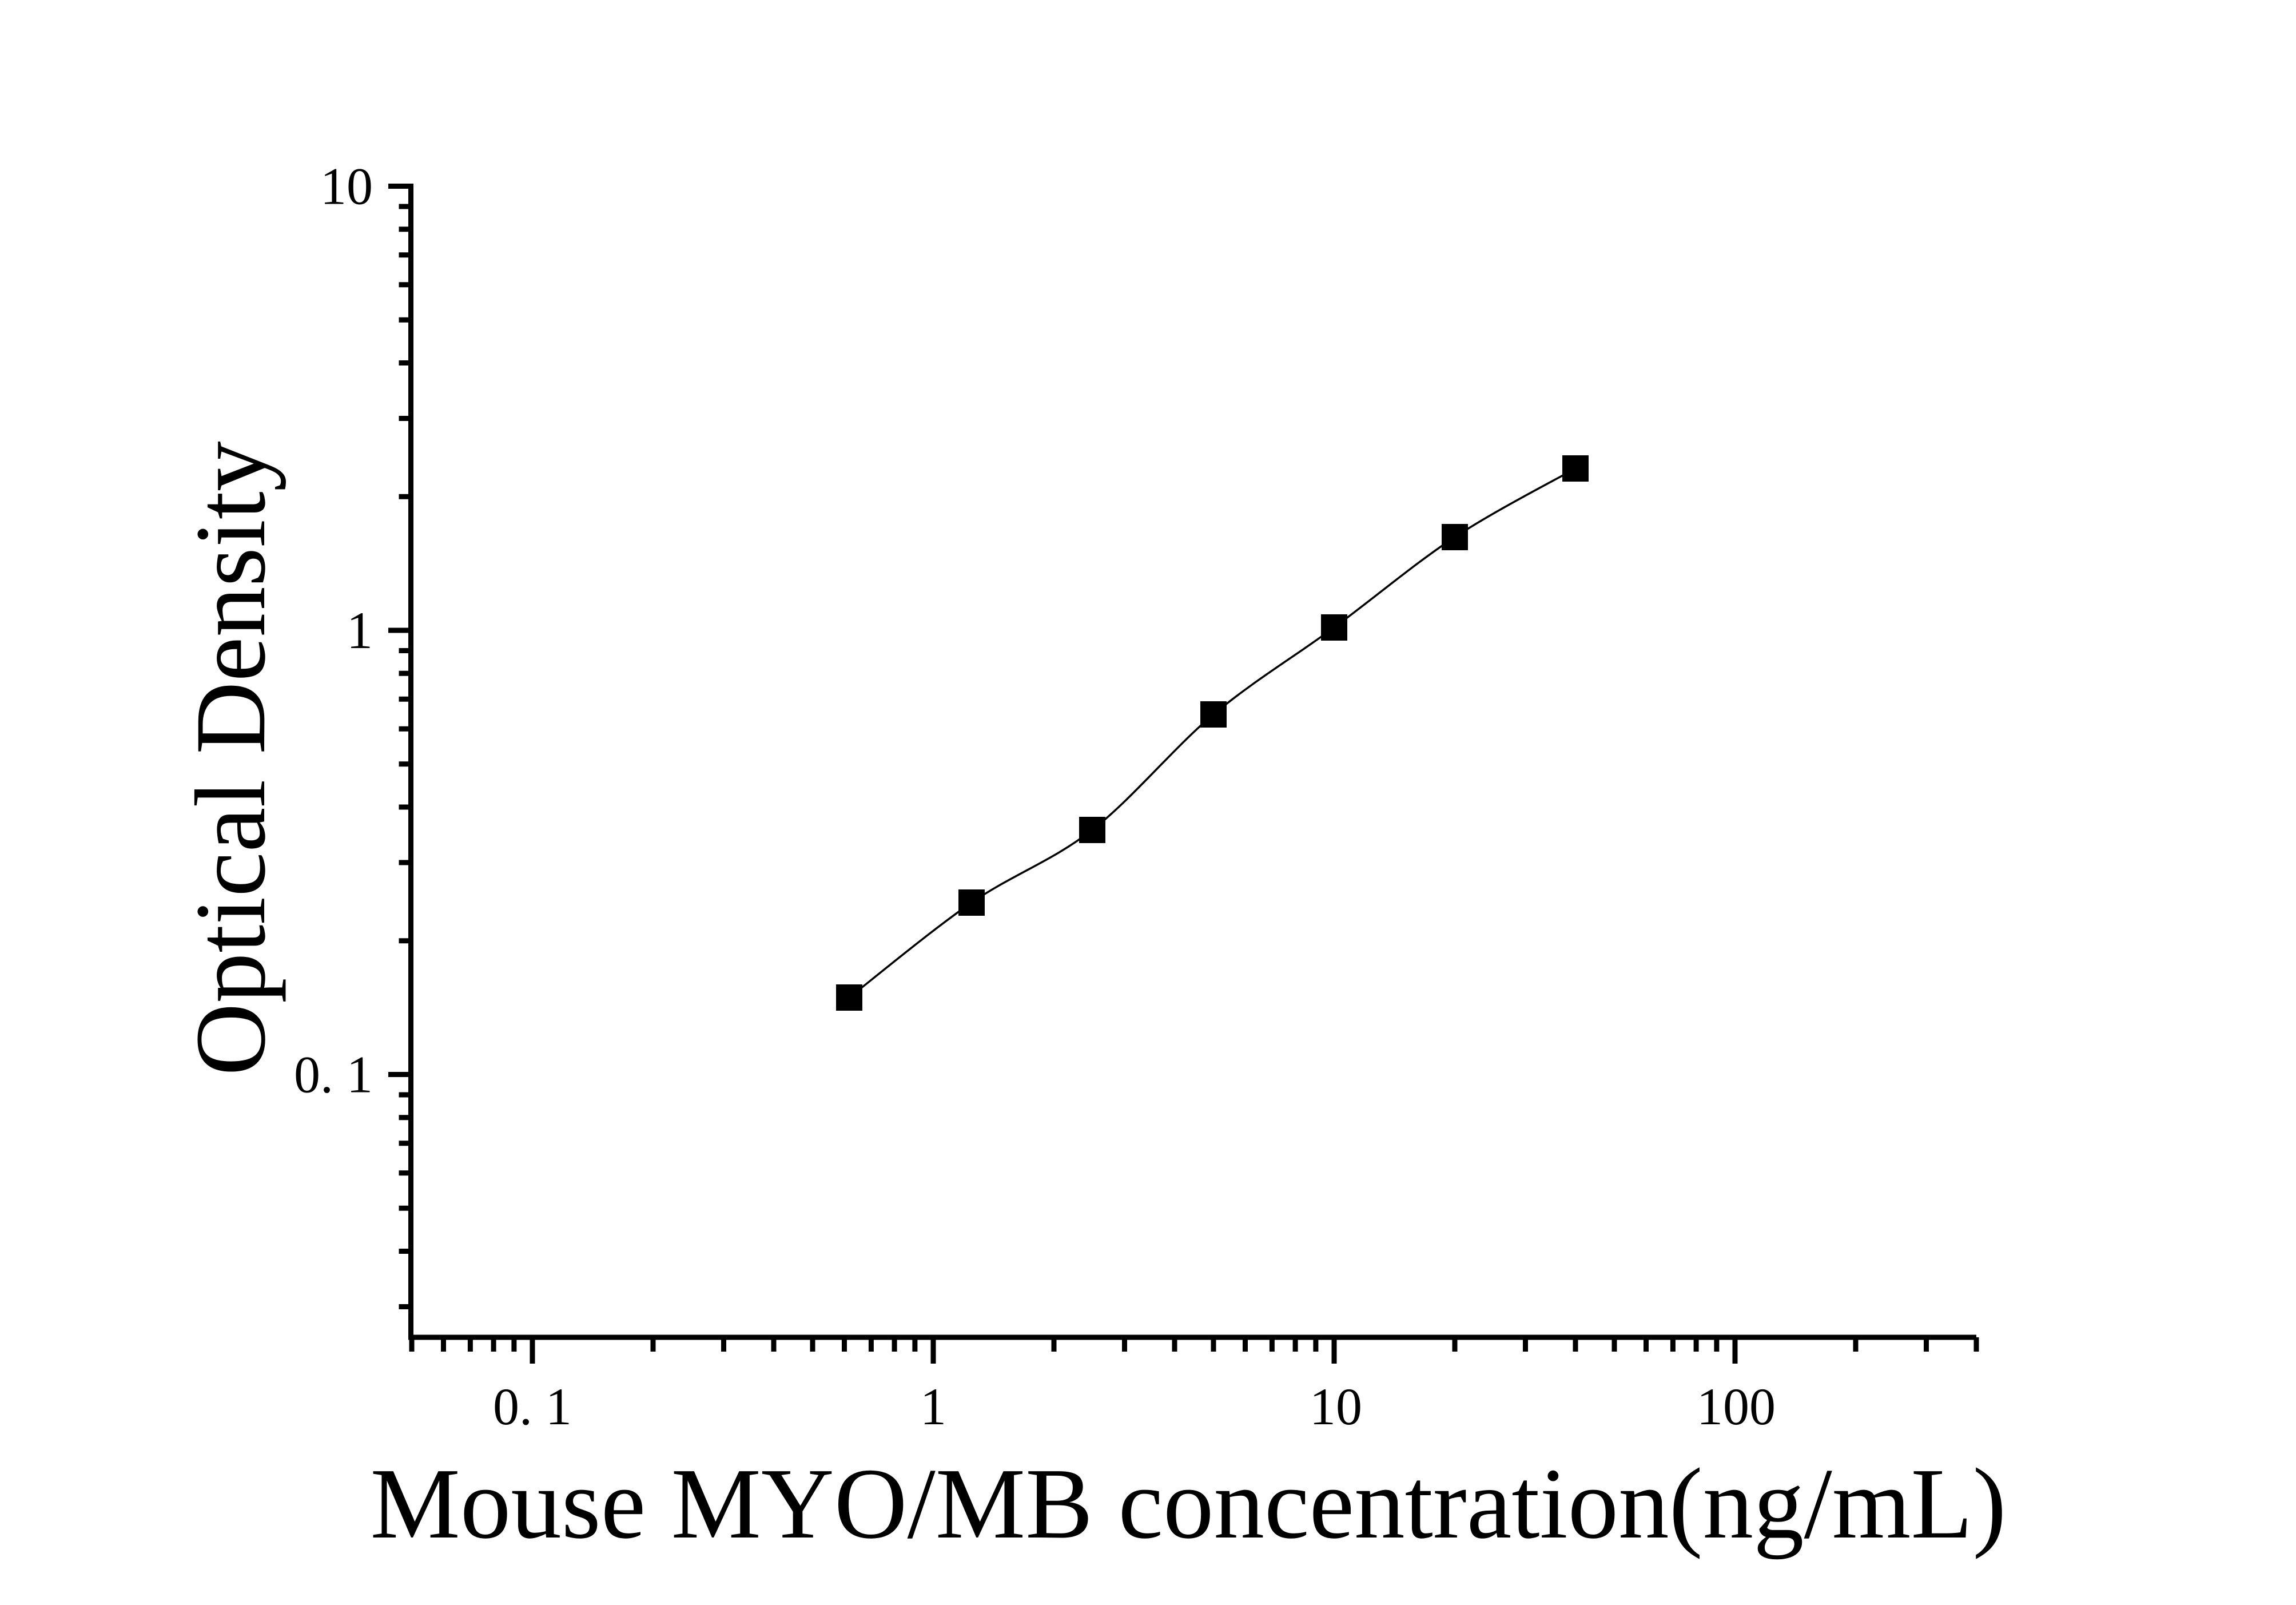 The width and height of the screenshot is (2296, 1605). I want to click on svg-text: 100, so click(1736, 1406).